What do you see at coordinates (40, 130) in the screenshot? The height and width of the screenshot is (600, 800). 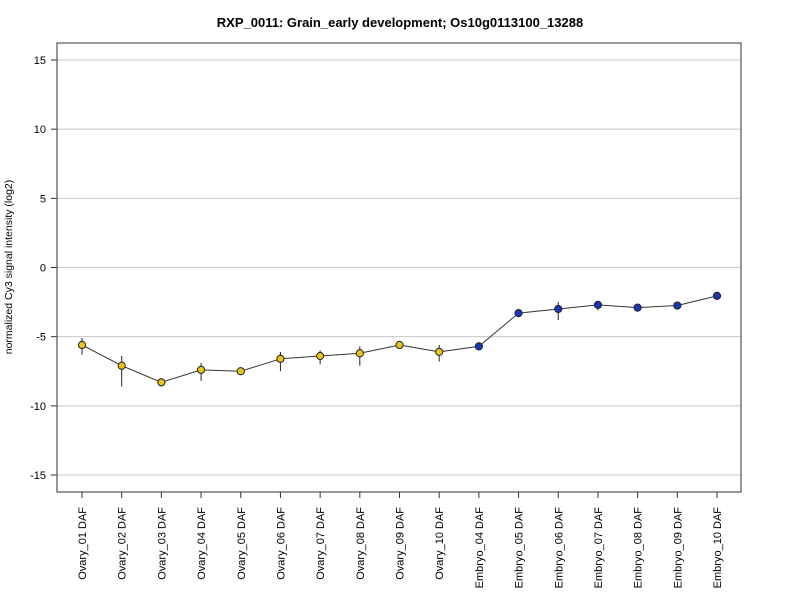 I see `y-tick-label: 10` at bounding box center [40, 130].